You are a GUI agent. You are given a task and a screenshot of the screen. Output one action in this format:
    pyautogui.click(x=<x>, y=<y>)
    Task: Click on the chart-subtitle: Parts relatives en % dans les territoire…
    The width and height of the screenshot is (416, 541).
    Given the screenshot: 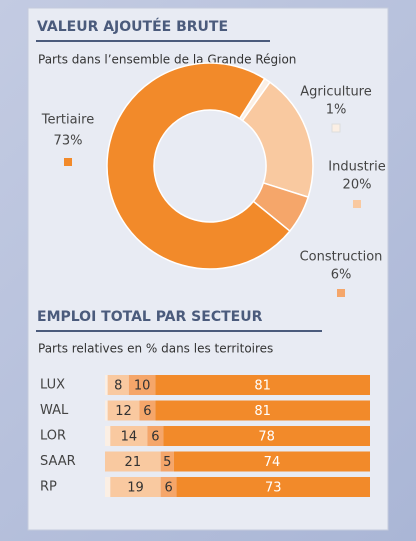 What is the action you would take?
    pyautogui.click(x=155, y=349)
    